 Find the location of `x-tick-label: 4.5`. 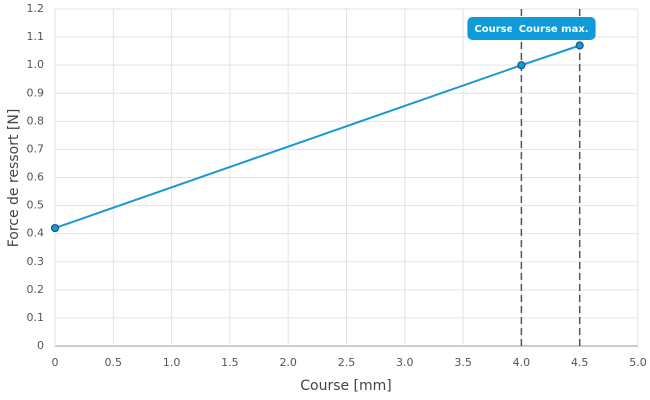

x-tick-label: 4.5 is located at coordinates (580, 362).